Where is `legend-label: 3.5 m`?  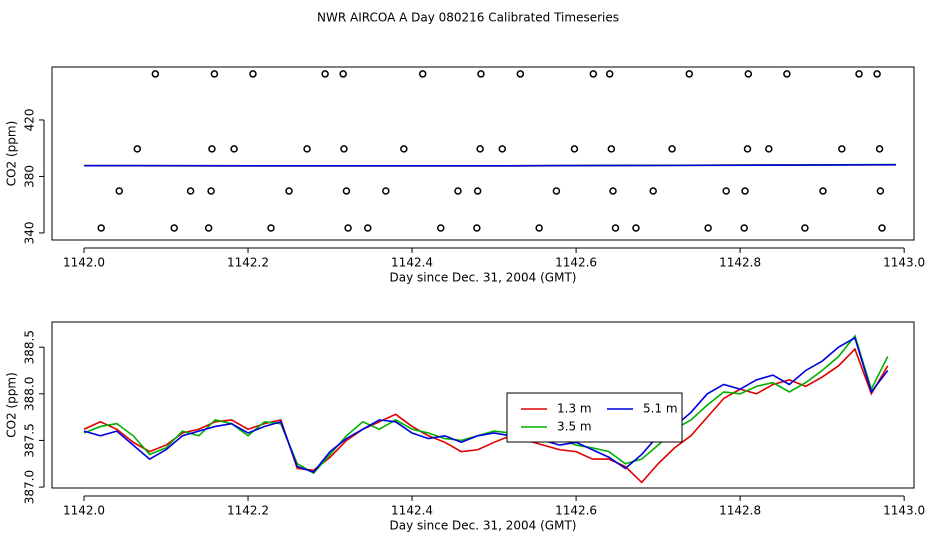
legend-label: 3.5 m is located at coordinates (574, 427).